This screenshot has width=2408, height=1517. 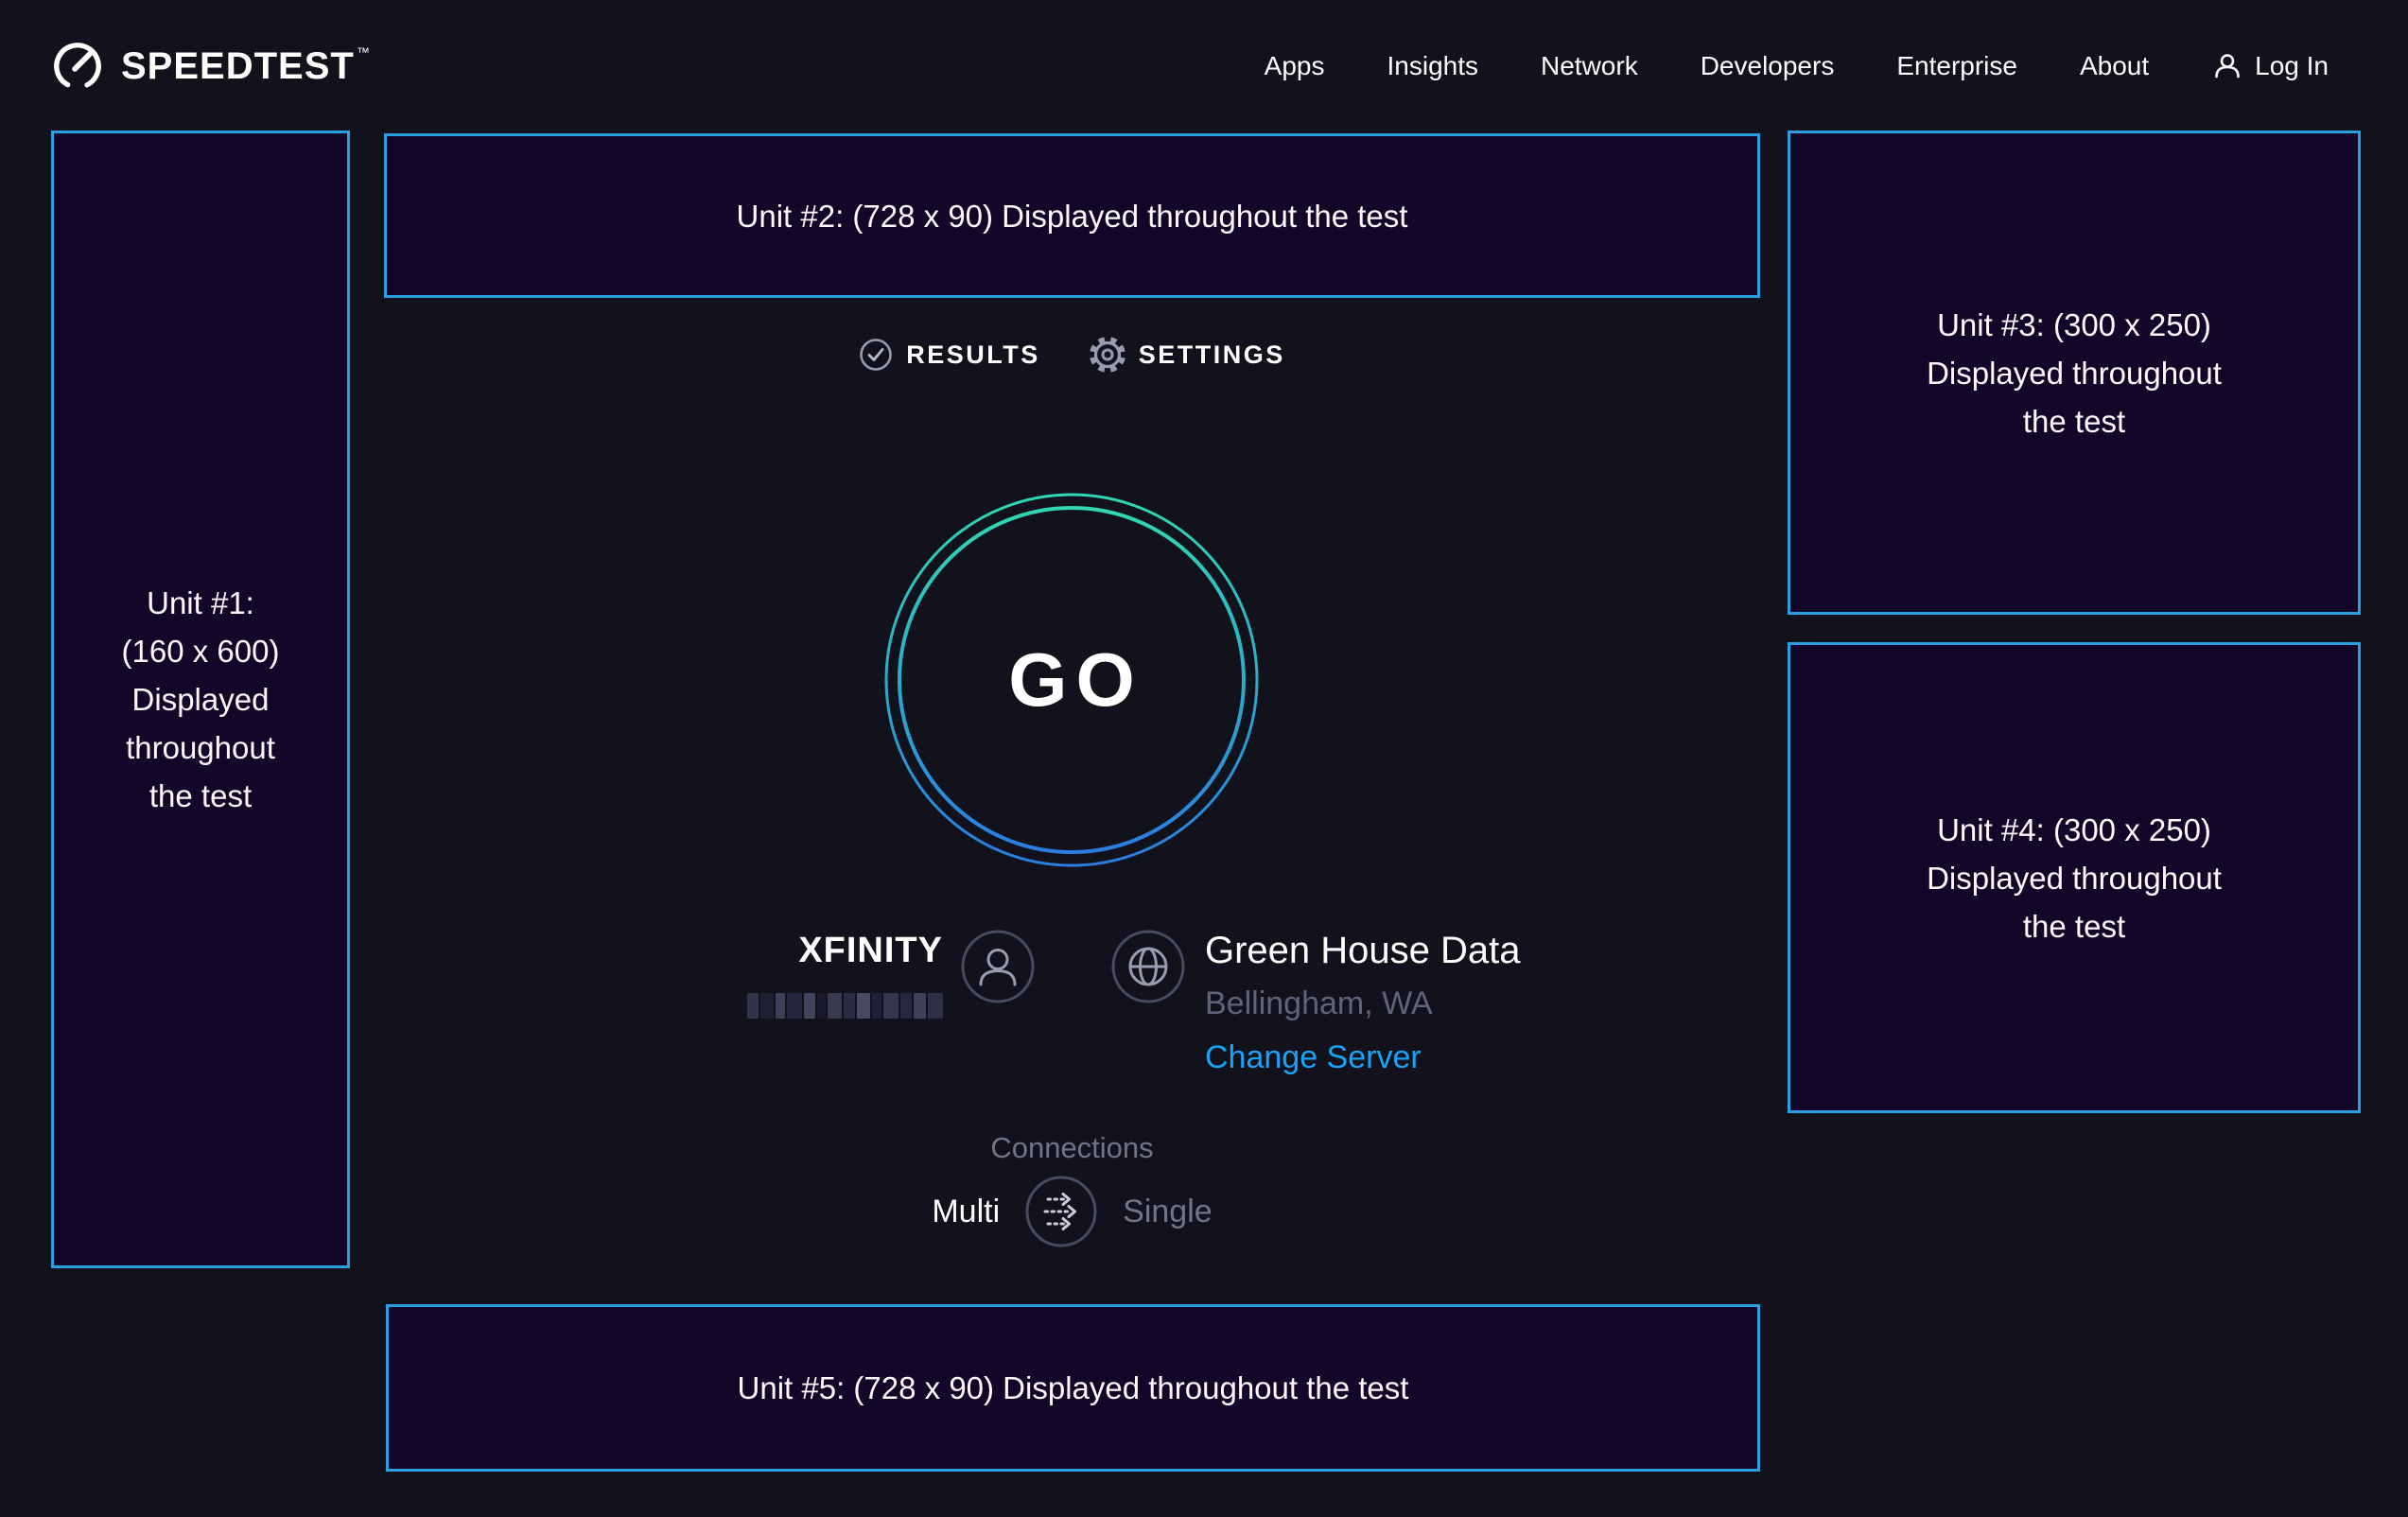 I want to click on check-circle-icon, so click(x=877, y=355).